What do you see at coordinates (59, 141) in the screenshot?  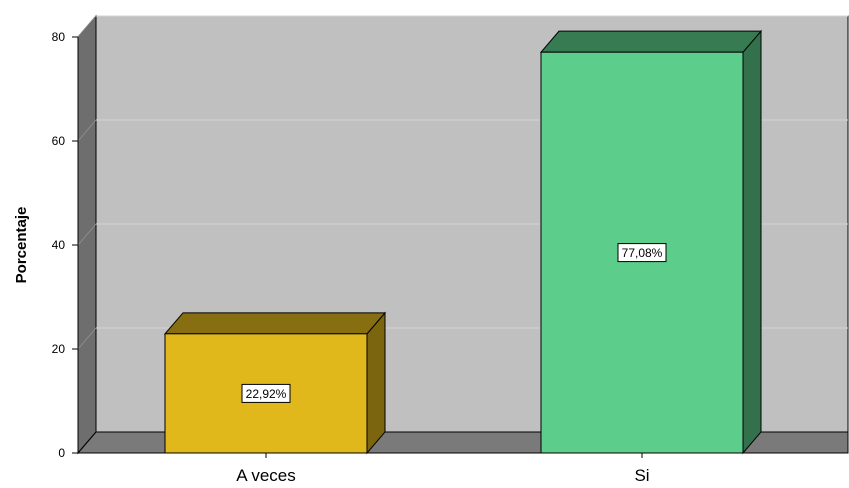 I see `y-tick-label: 60` at bounding box center [59, 141].